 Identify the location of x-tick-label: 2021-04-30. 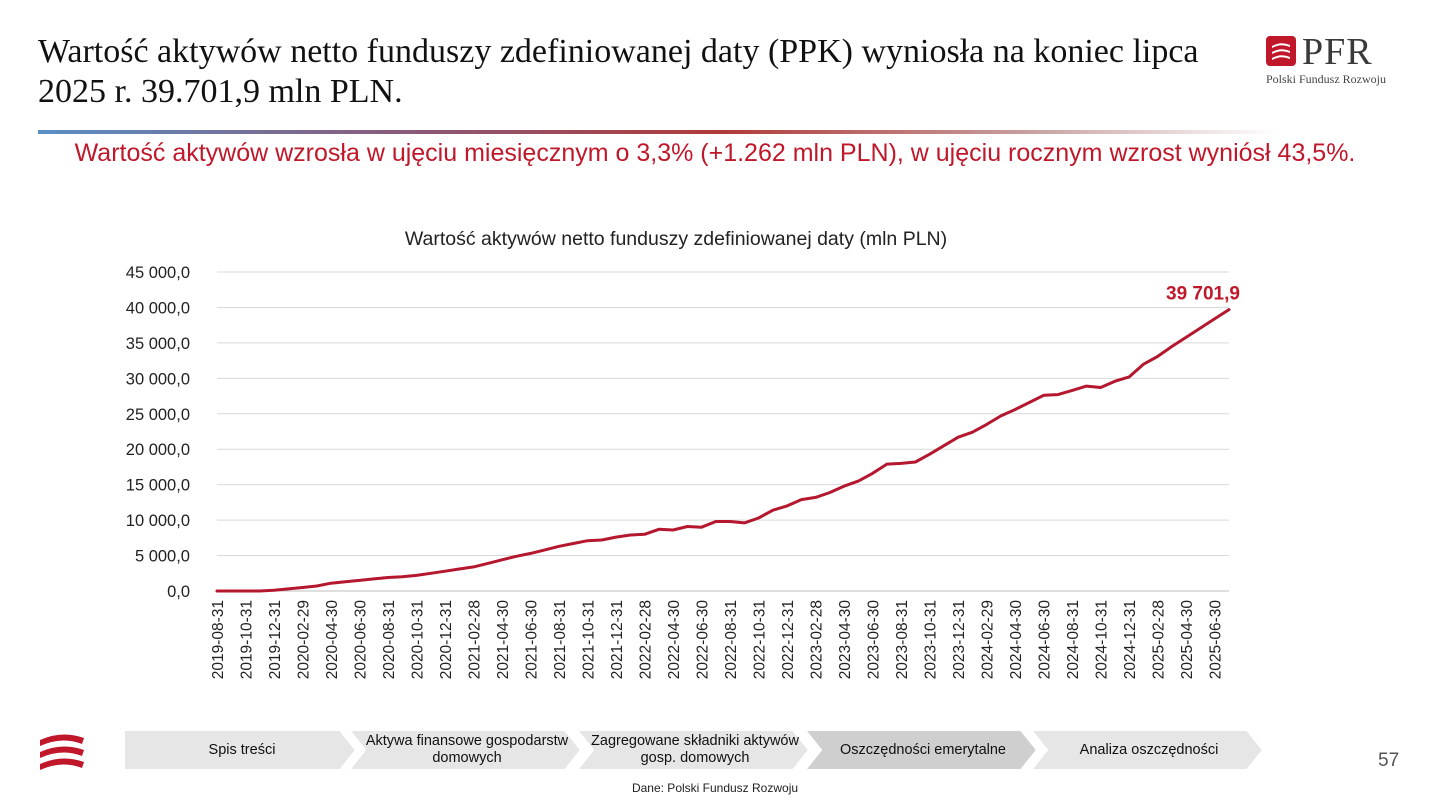
(503, 640).